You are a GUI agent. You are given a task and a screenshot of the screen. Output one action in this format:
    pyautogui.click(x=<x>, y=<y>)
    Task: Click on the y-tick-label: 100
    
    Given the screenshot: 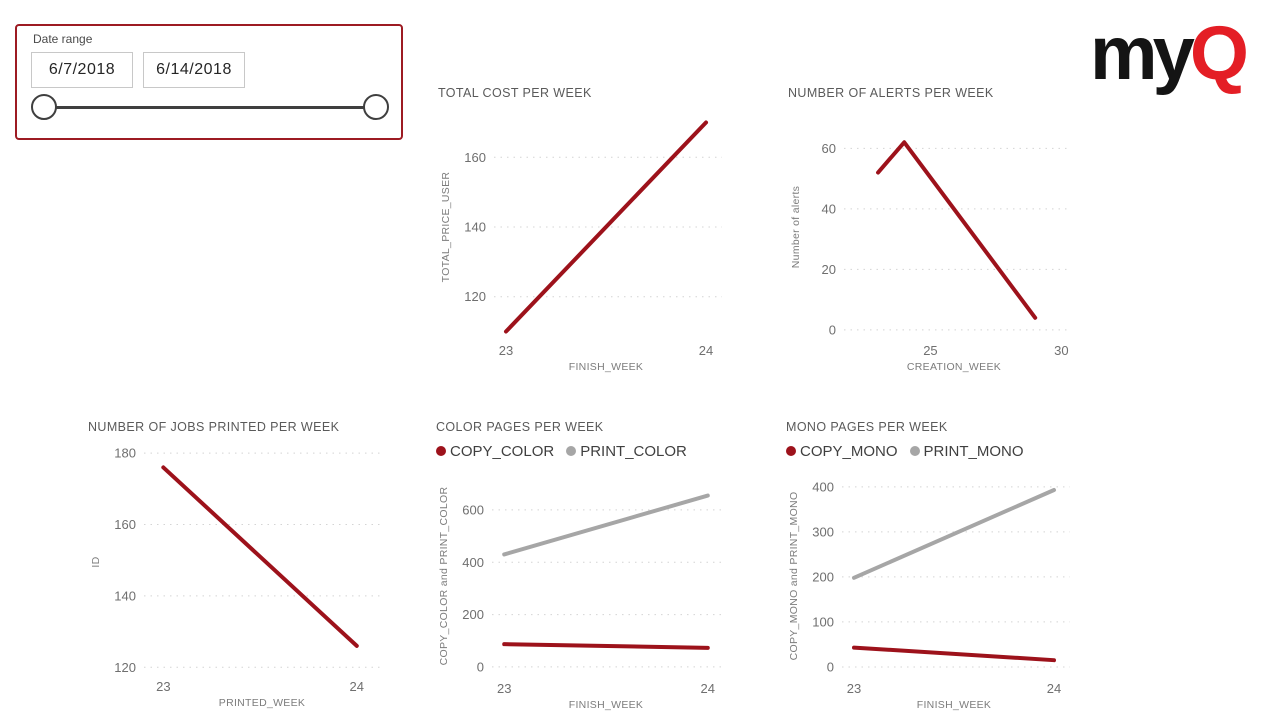 What is the action you would take?
    pyautogui.click(x=823, y=621)
    